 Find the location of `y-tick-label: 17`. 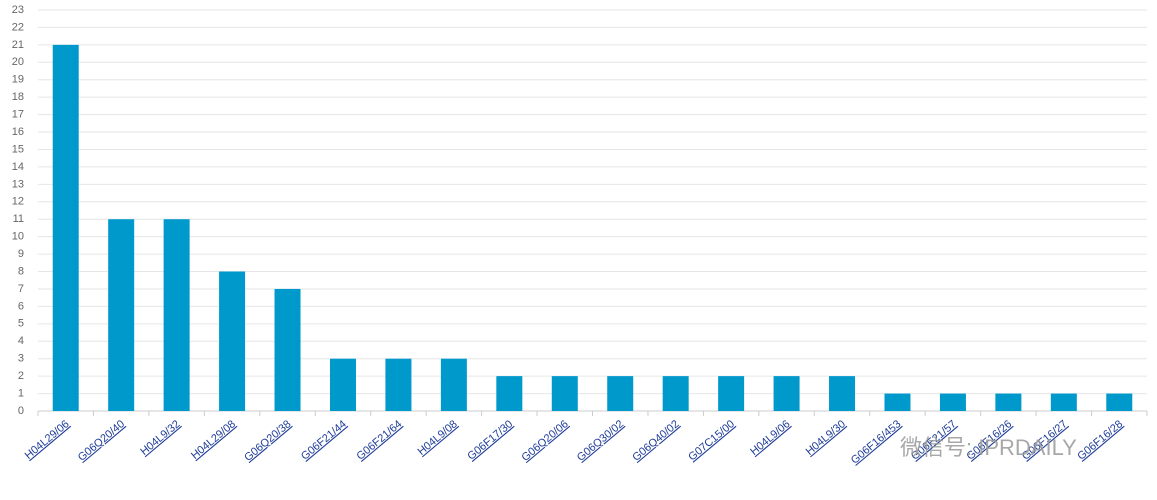

y-tick-label: 17 is located at coordinates (18, 115).